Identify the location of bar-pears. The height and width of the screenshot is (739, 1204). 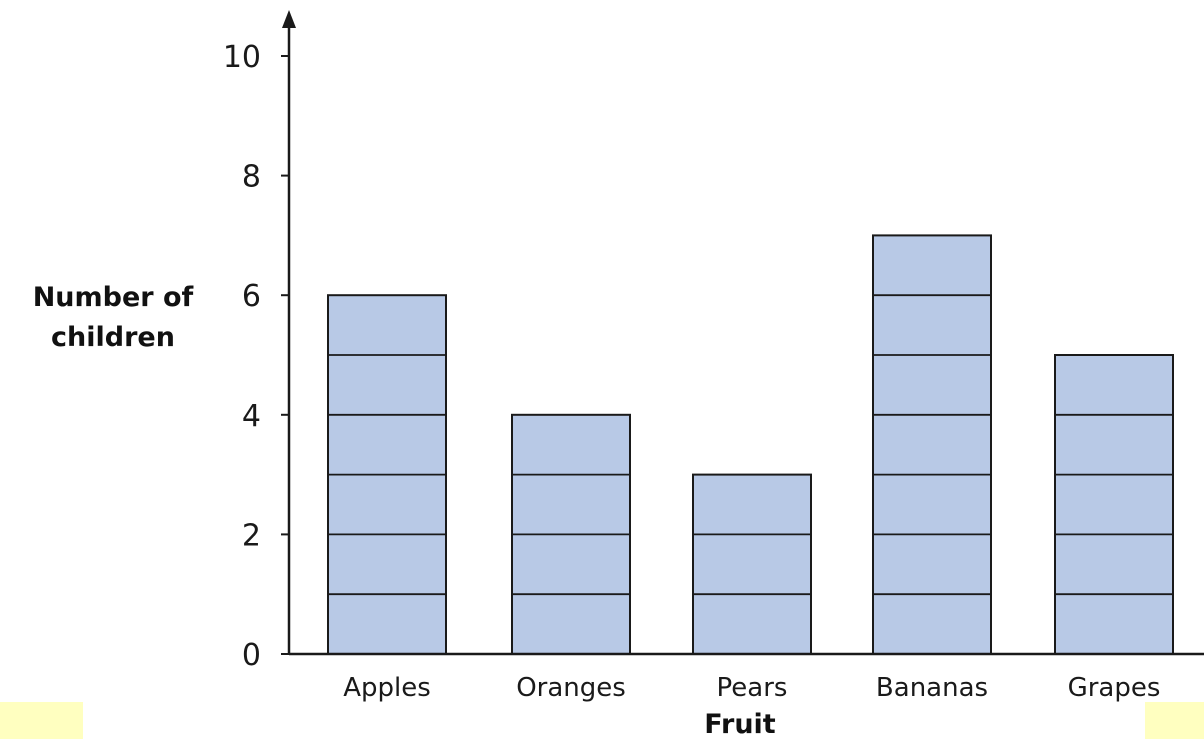
(752, 564).